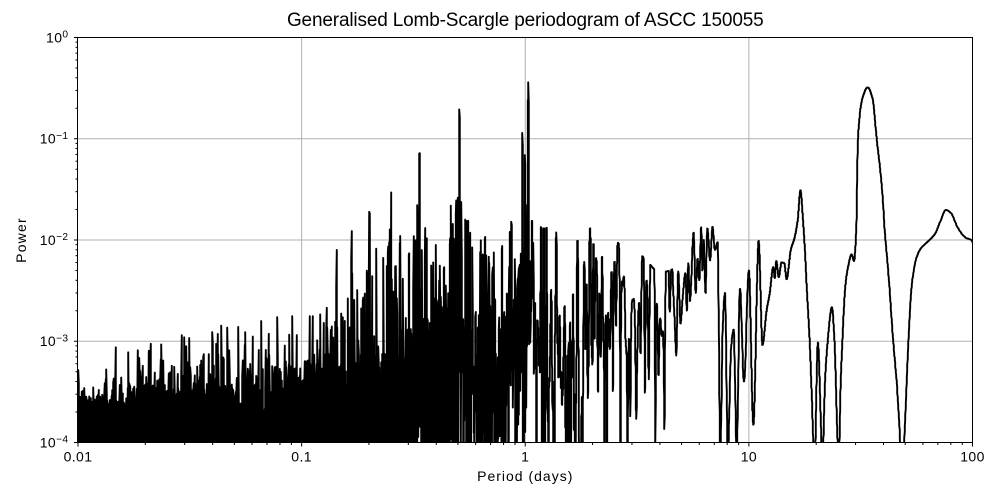  Describe the element at coordinates (525, 457) in the screenshot. I see `svg-text: 1` at that location.